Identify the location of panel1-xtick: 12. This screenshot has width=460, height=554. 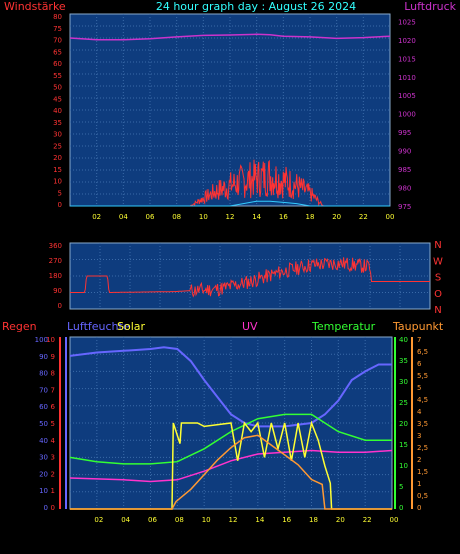
(230, 217).